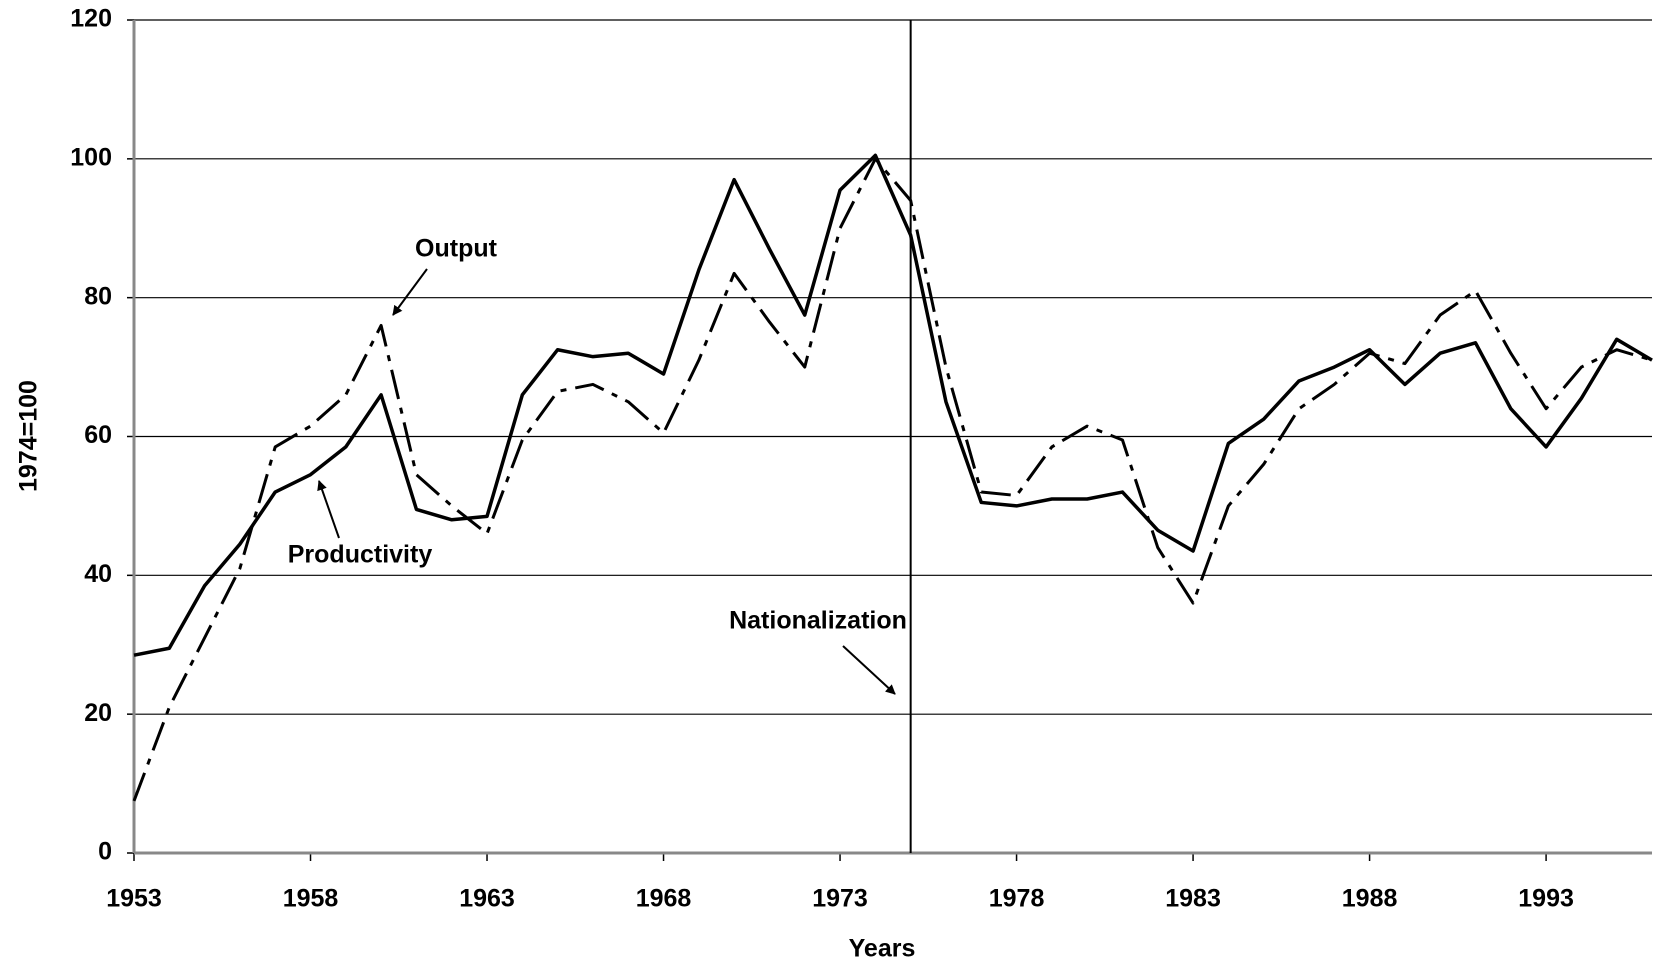  Describe the element at coordinates (818, 621) in the screenshot. I see `annotation: Nationalization` at that location.